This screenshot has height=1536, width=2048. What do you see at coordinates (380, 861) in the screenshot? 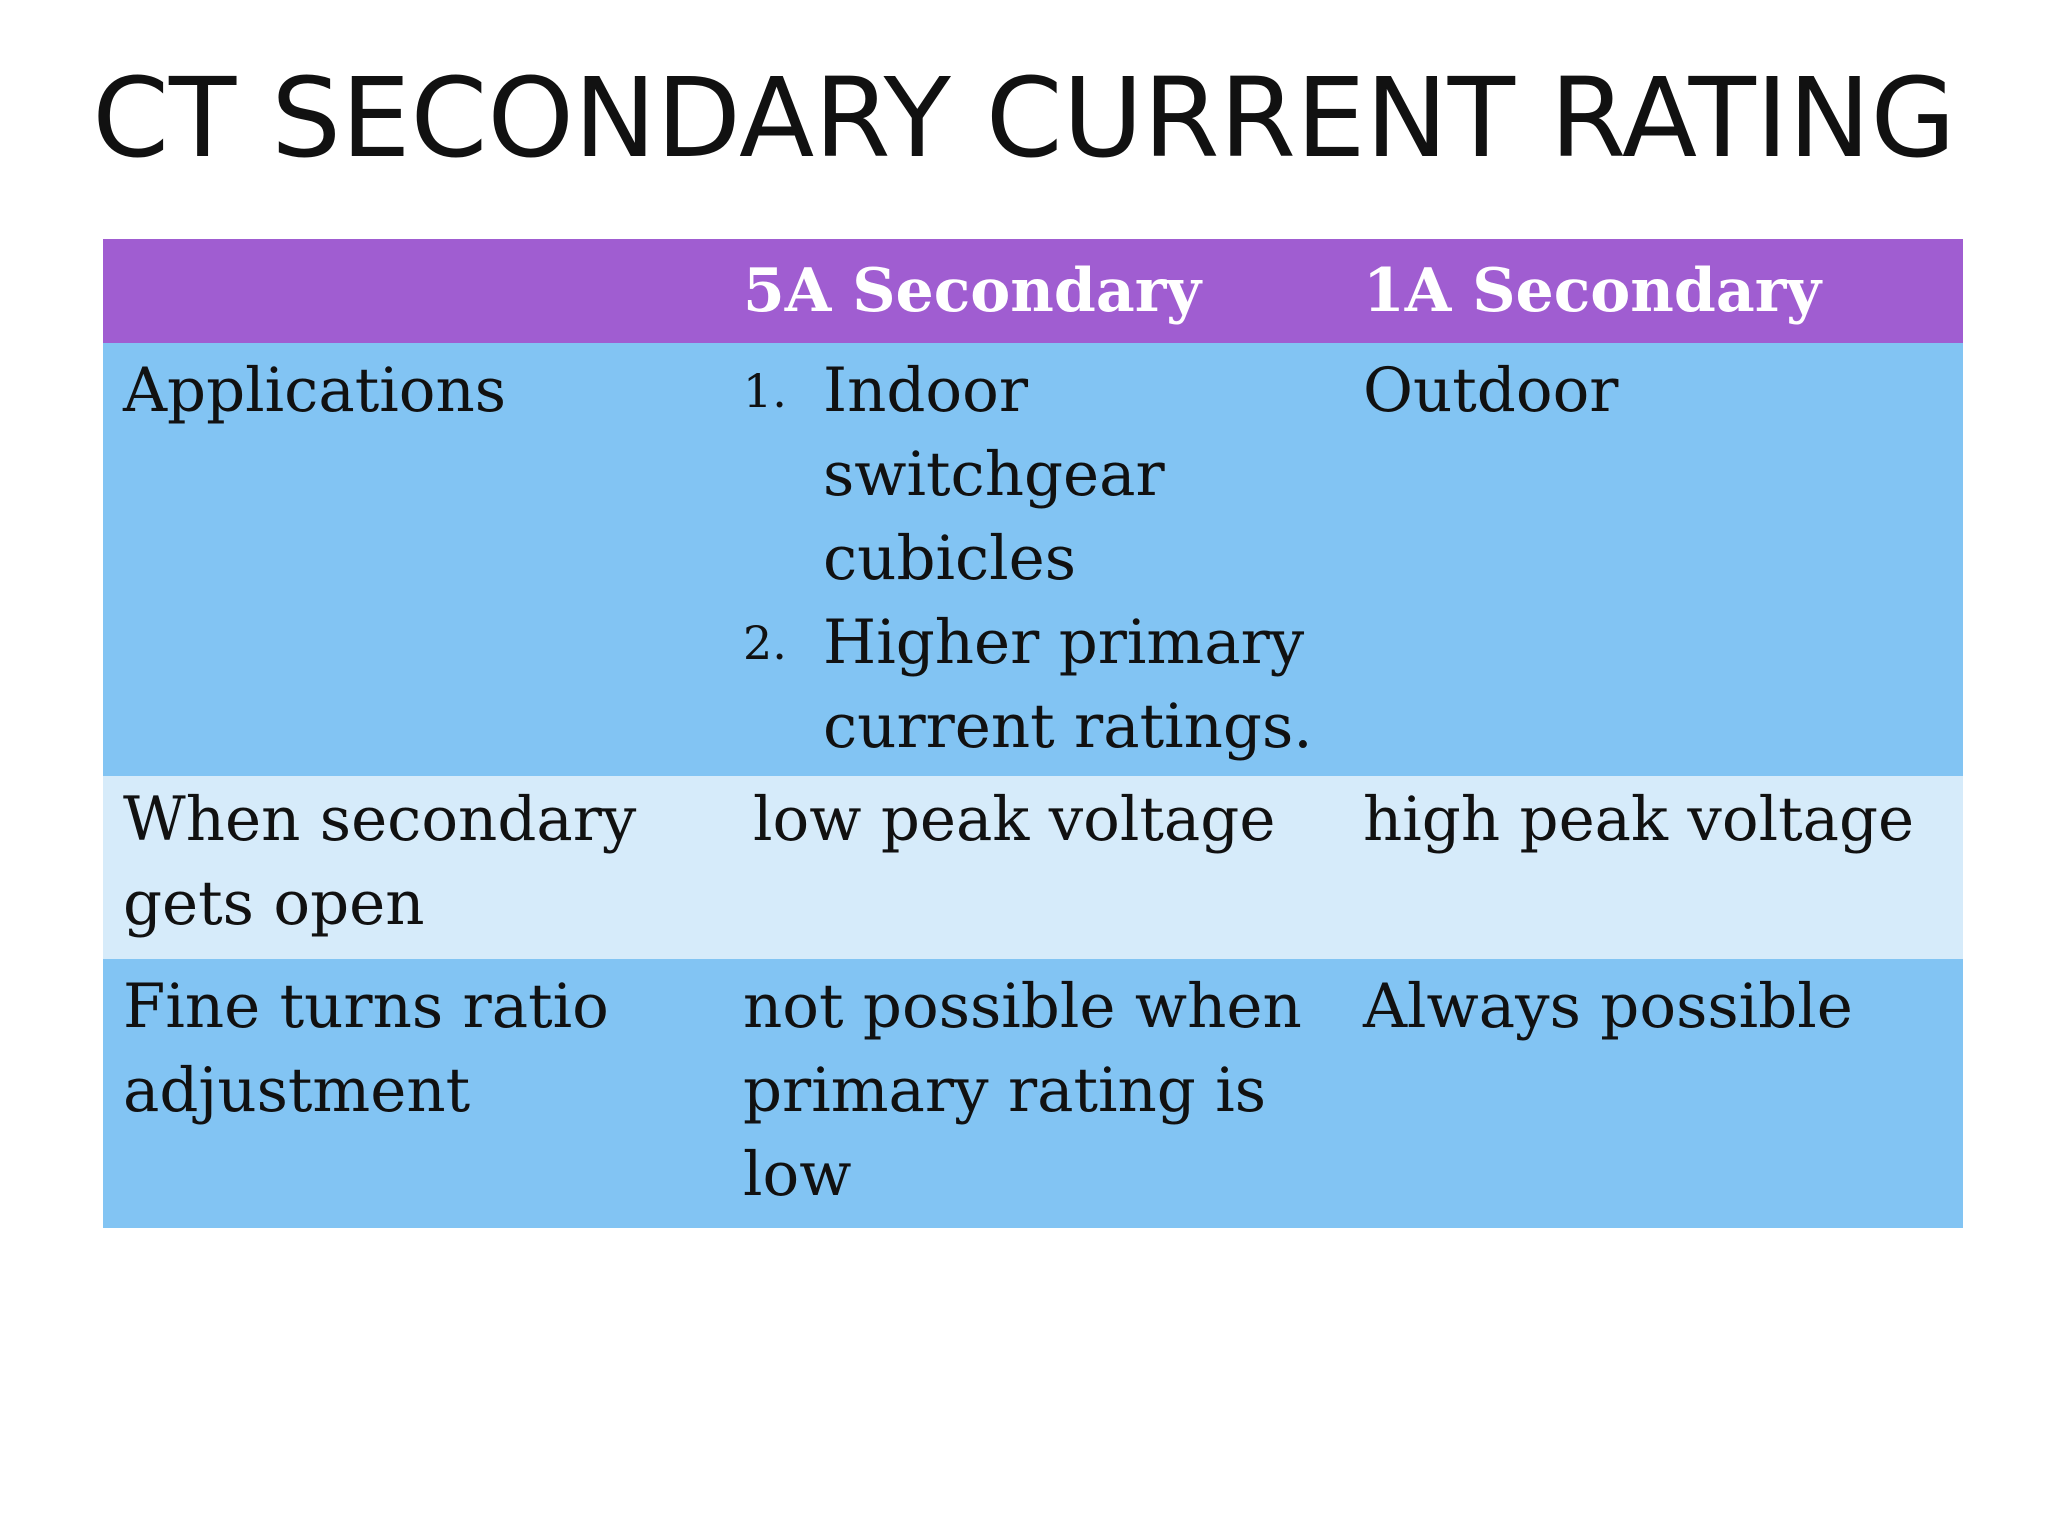
I see `row-label-secondary-open: When secondary gets open` at bounding box center [380, 861].